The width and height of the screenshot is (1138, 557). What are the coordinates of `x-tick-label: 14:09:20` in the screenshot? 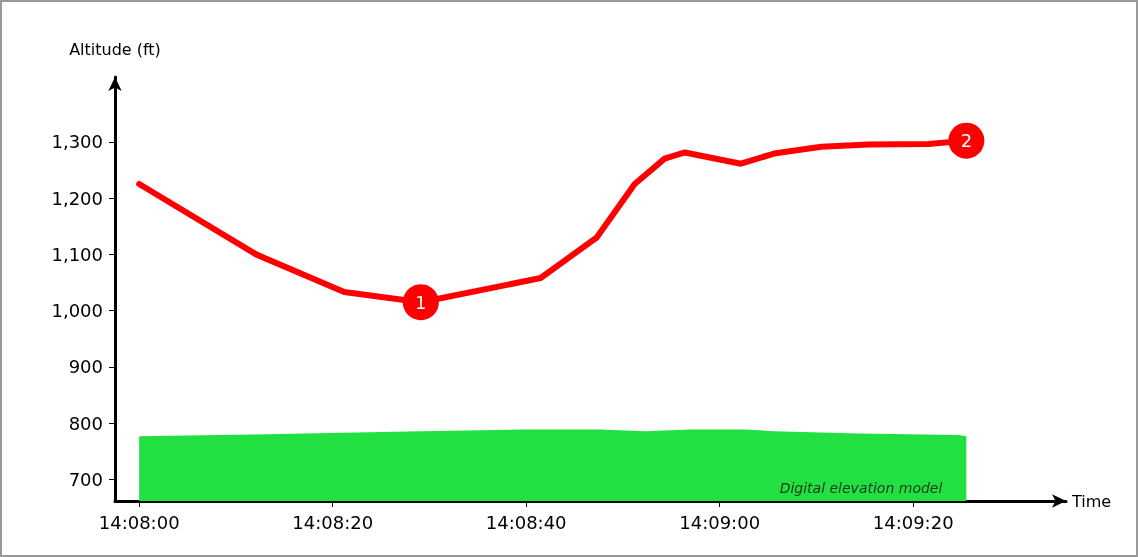 It's located at (913, 522).